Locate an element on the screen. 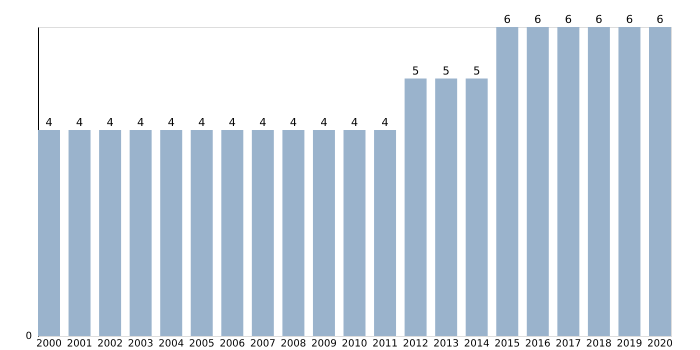 The image size is (700, 350). x-tick-label: 2004 is located at coordinates (171, 344).